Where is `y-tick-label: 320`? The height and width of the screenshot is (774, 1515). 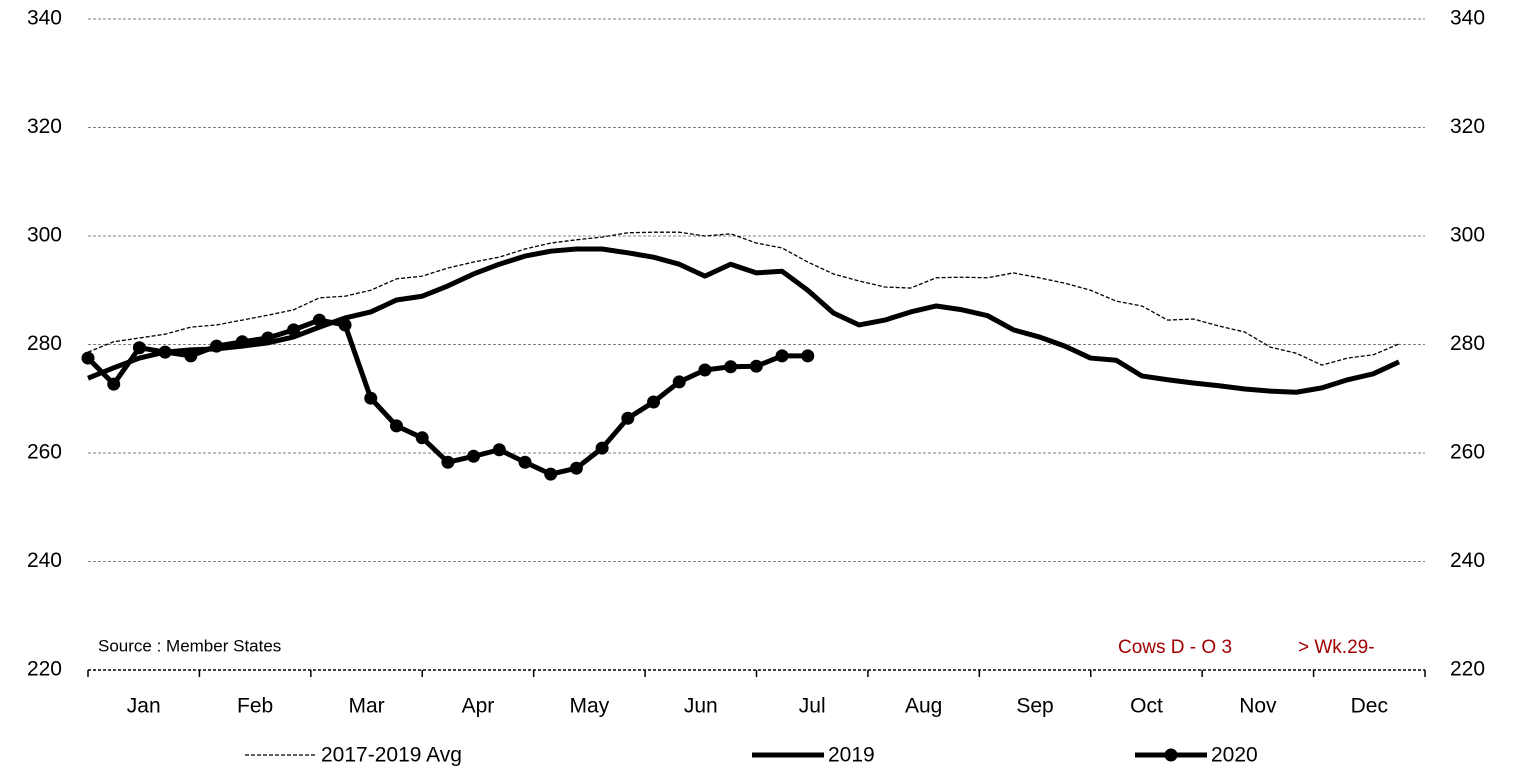 y-tick-label: 320 is located at coordinates (44, 126).